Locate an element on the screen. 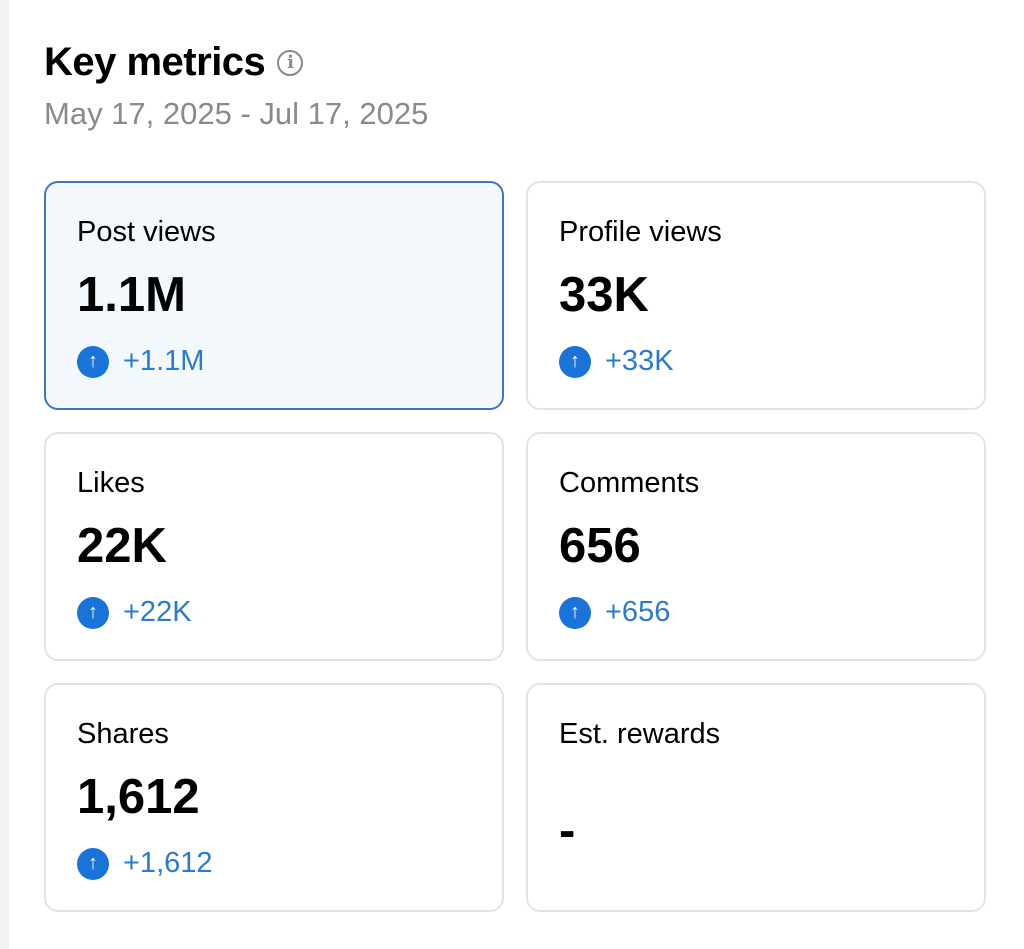 The height and width of the screenshot is (949, 1024). metric-label: Shares is located at coordinates (123, 734).